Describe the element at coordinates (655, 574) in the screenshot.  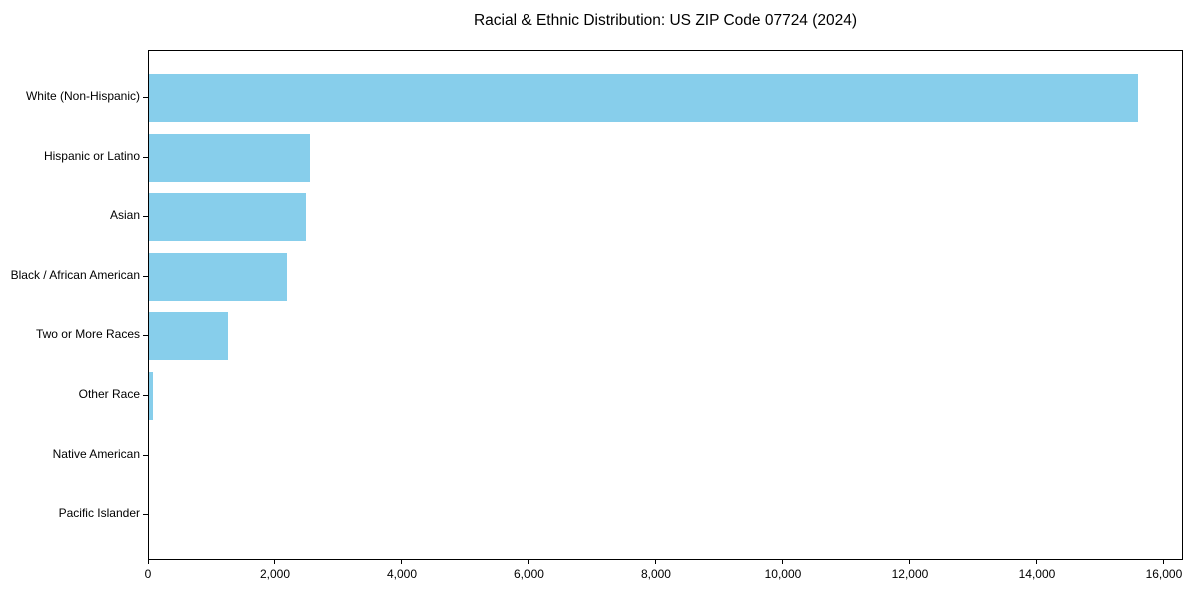
I see `x-tick-label: 8,000` at that location.